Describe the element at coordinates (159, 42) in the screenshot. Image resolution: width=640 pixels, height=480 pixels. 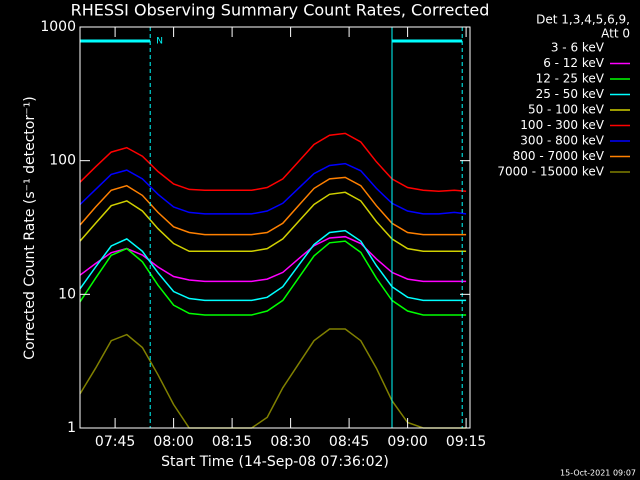
I see `interval-label: N` at that location.